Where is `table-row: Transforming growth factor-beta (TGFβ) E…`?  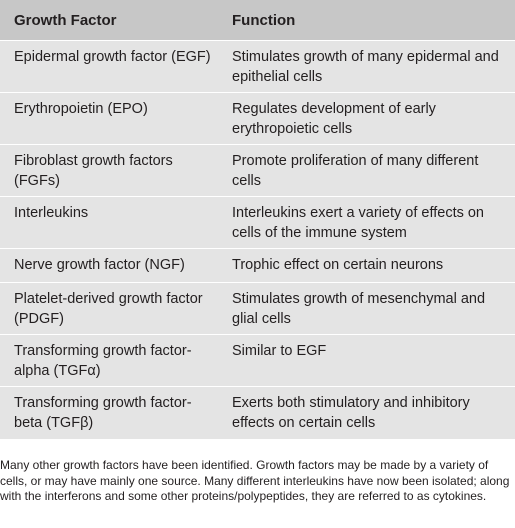
table-row: Transforming growth factor-beta (TGFβ) E… is located at coordinates (257, 412).